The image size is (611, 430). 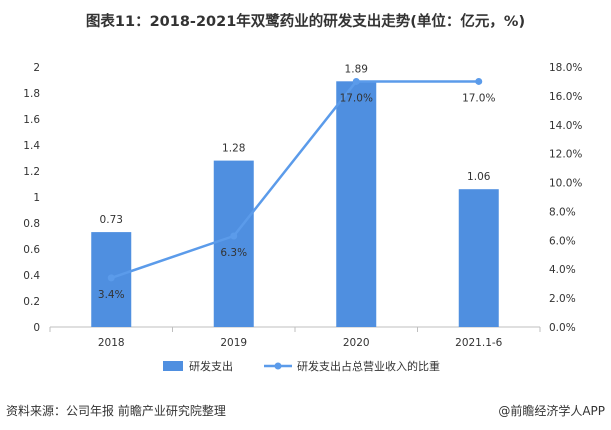 I want to click on y-left-tick-label: 1.2, so click(x=31, y=172).